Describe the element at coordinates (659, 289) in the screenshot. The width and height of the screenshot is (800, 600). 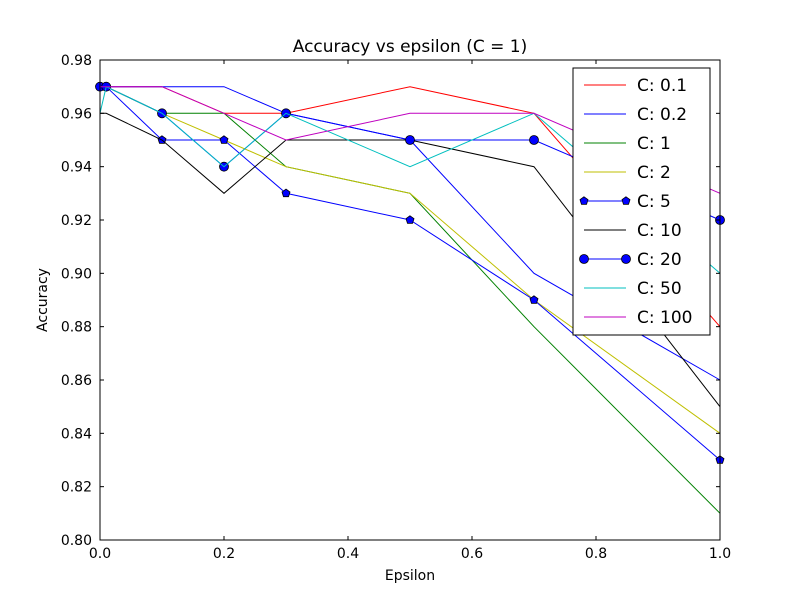
I see `legend-label: C: 50` at that location.